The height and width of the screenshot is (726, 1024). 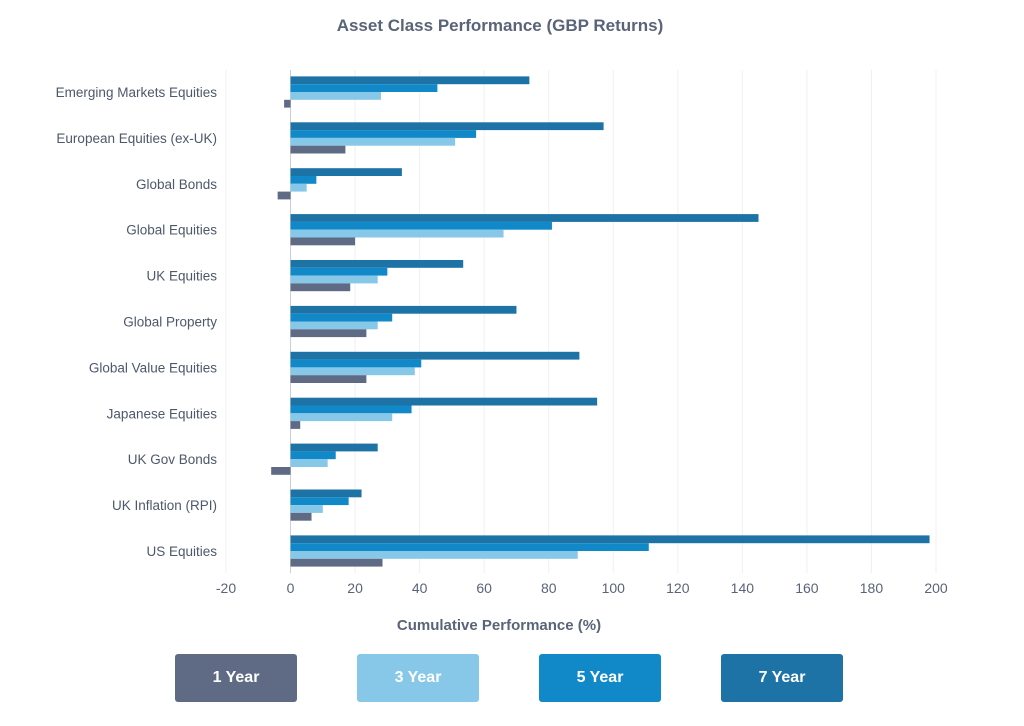 What do you see at coordinates (500, 25) in the screenshot?
I see `chart-title: Asset Class Performance (GBP Returns)` at bounding box center [500, 25].